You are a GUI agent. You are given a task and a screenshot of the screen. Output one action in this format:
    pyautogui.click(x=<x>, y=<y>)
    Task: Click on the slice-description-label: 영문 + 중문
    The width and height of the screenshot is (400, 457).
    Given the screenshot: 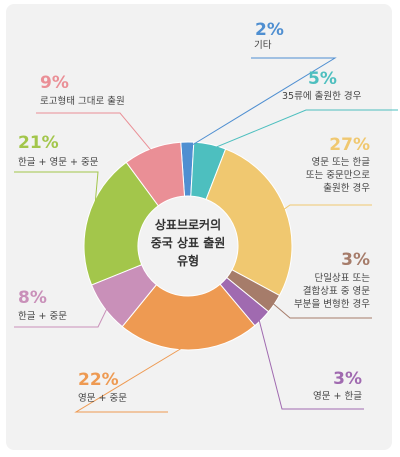 What is the action you would take?
    pyautogui.click(x=102, y=398)
    